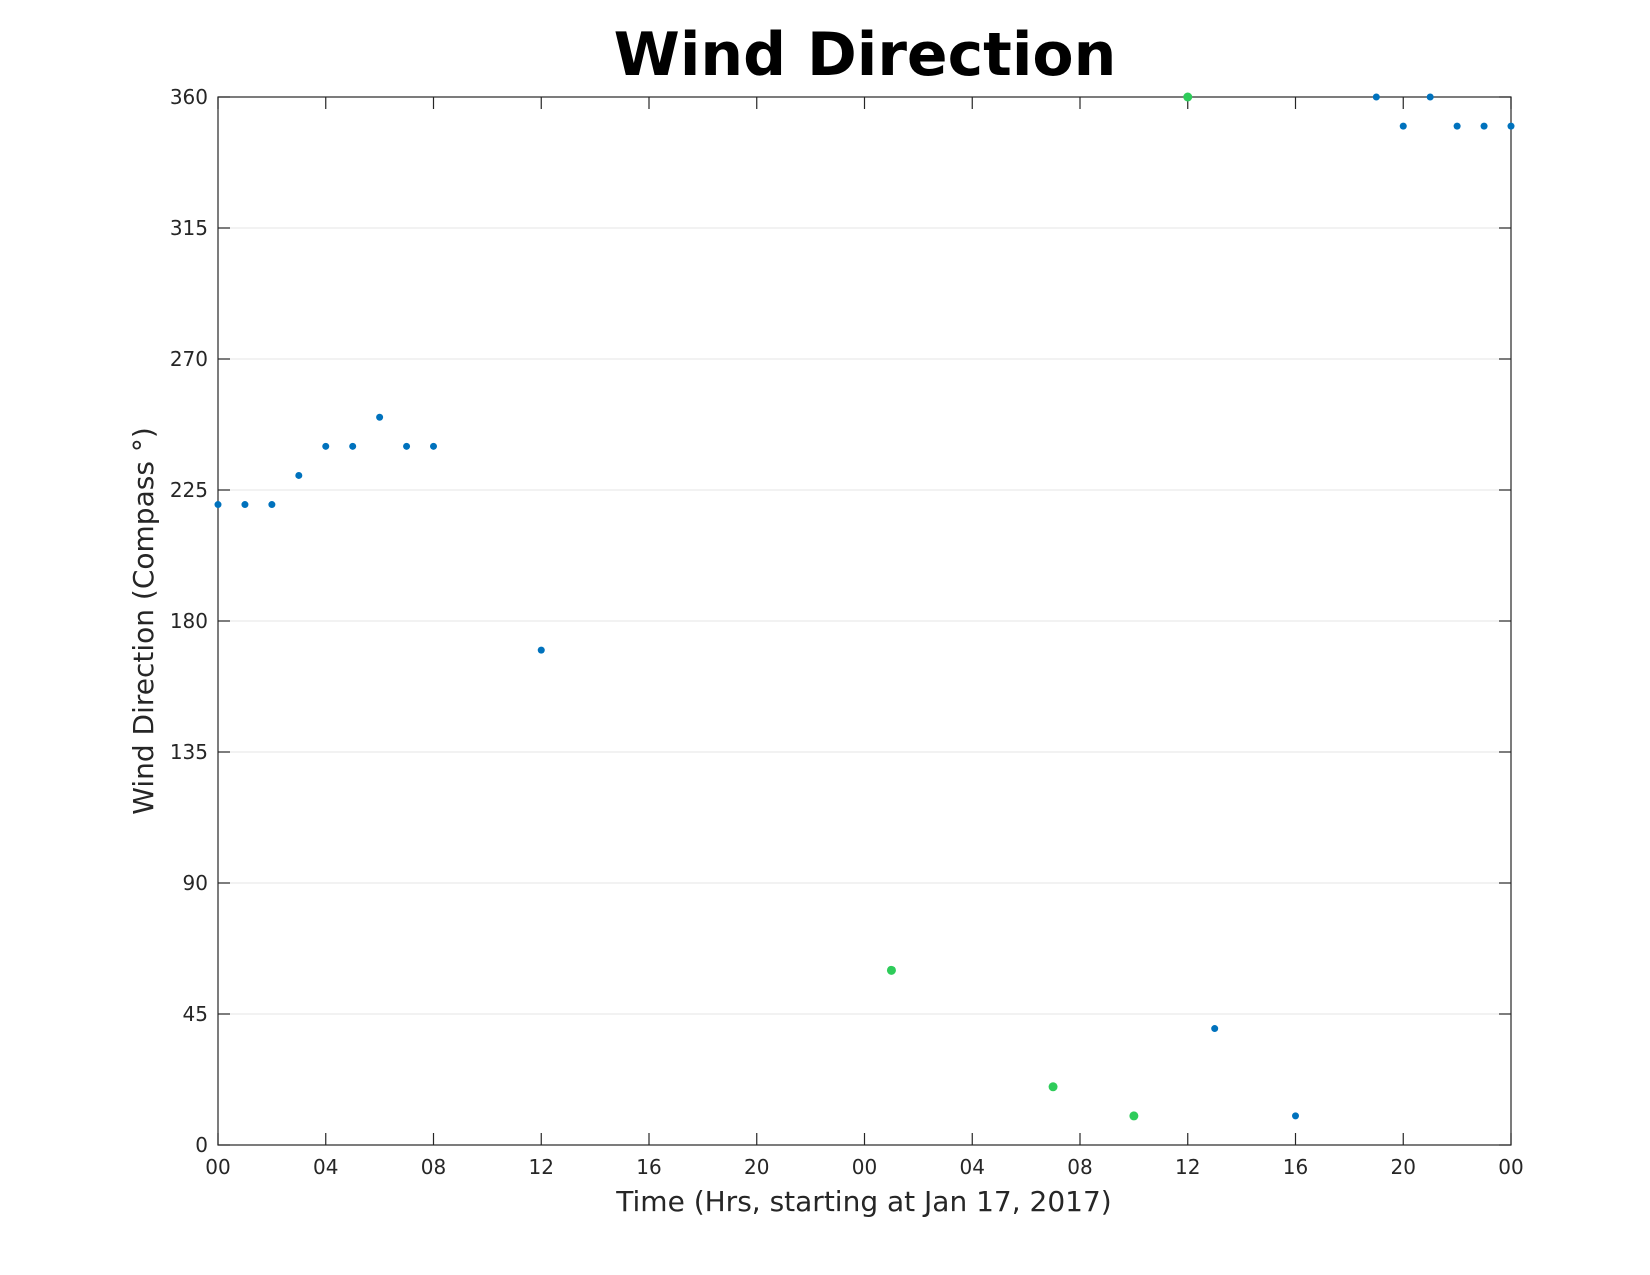 This screenshot has width=1650, height=1275. What do you see at coordinates (189, 97) in the screenshot?
I see `y-tick-label: 360` at bounding box center [189, 97].